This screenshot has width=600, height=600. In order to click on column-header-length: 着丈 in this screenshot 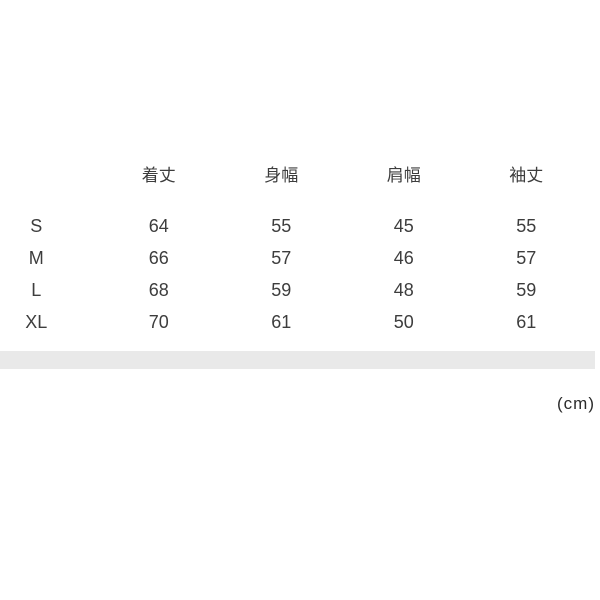, I will do `click(158, 175)`.